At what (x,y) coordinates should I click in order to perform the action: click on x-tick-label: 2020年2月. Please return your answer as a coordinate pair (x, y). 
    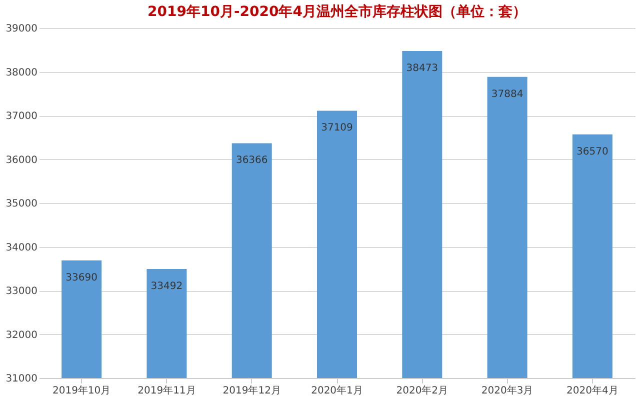
    Looking at the image, I should click on (422, 390).